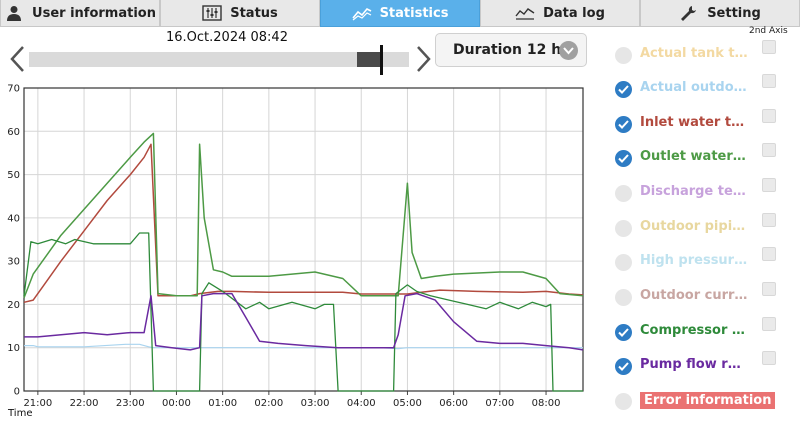 Image resolution: width=800 pixels, height=429 pixels. Describe the element at coordinates (689, 13) in the screenshot. I see `wrench-icon` at that location.